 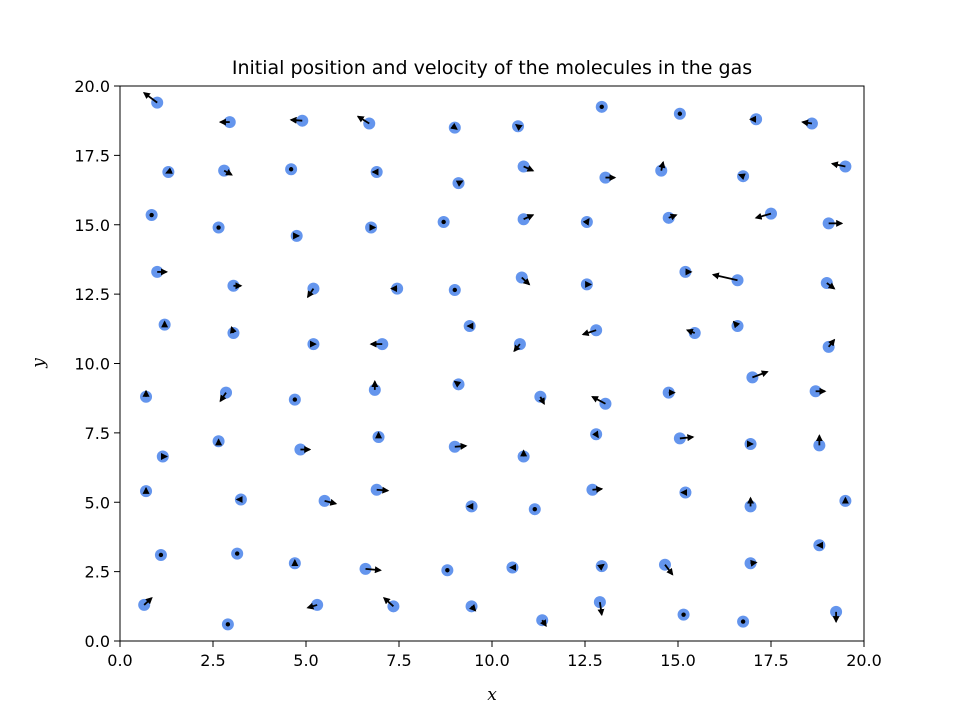 What do you see at coordinates (305, 660) in the screenshot?
I see `x-tick-label: 5.0` at bounding box center [305, 660].